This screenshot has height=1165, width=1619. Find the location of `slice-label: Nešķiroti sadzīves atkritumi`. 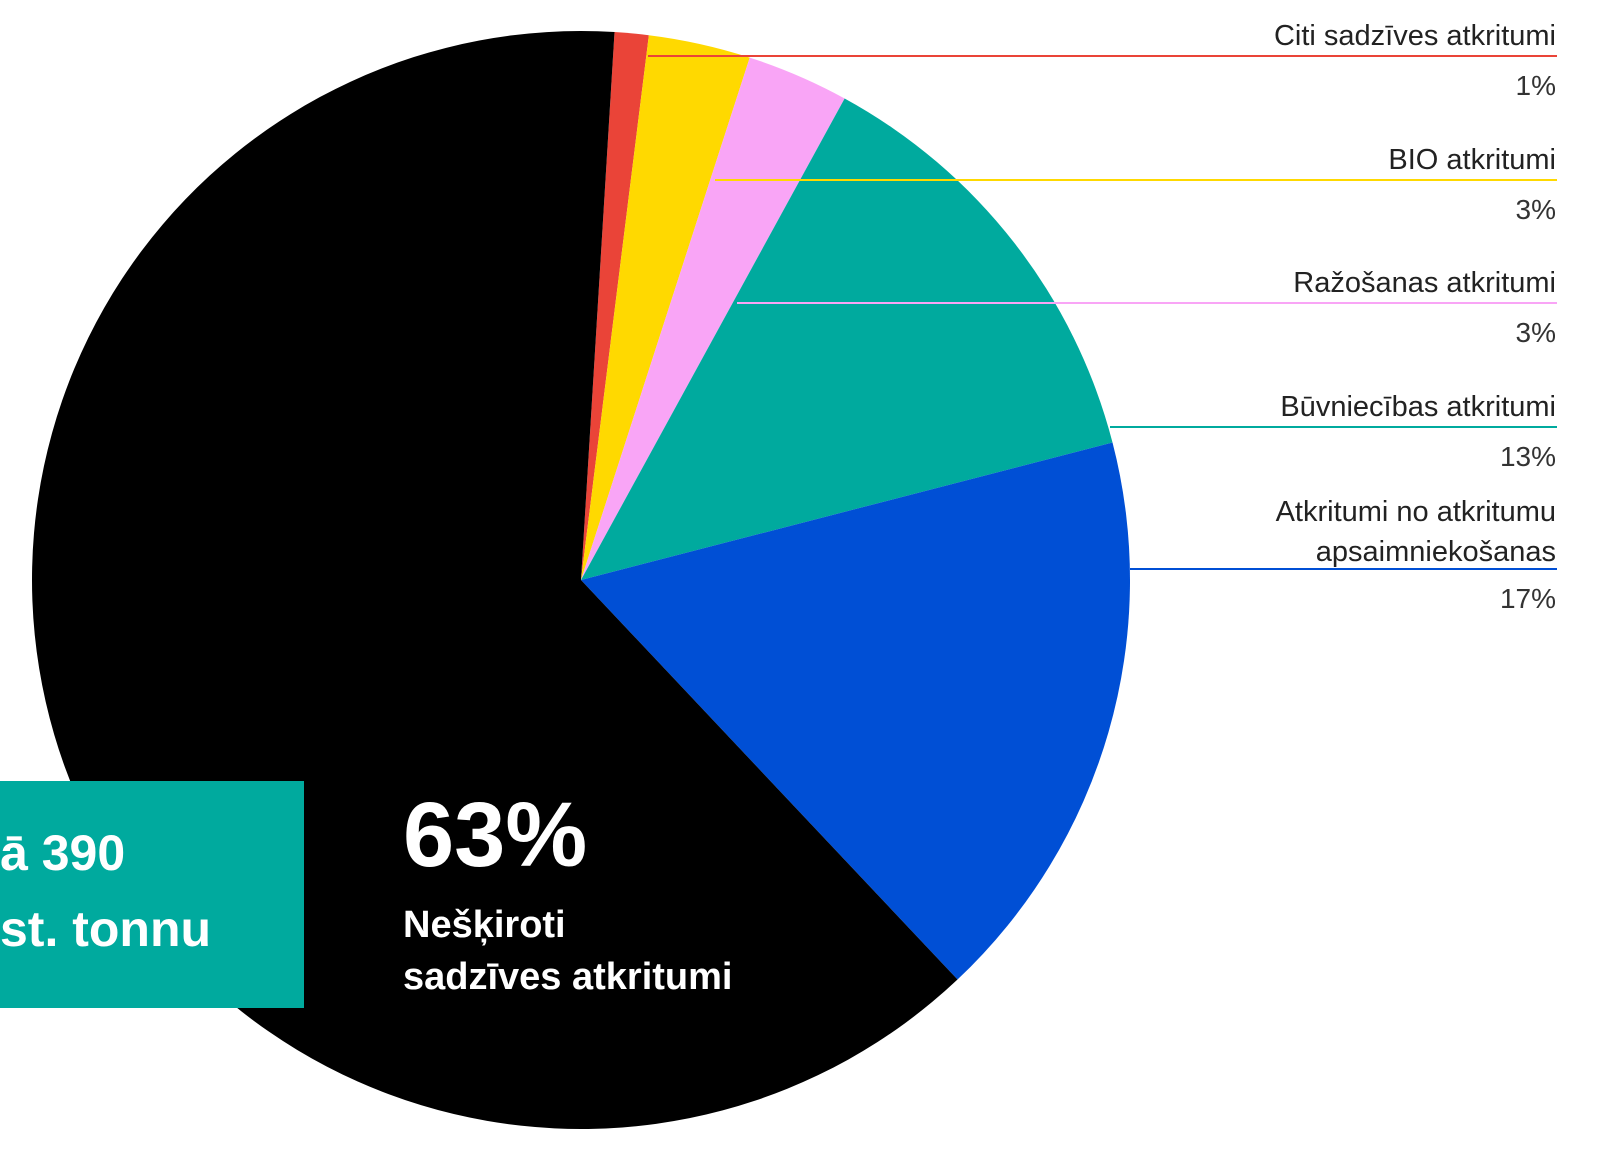

slice-label: Nešķiroti sadzīves atkritumi is located at coordinates (567, 951).